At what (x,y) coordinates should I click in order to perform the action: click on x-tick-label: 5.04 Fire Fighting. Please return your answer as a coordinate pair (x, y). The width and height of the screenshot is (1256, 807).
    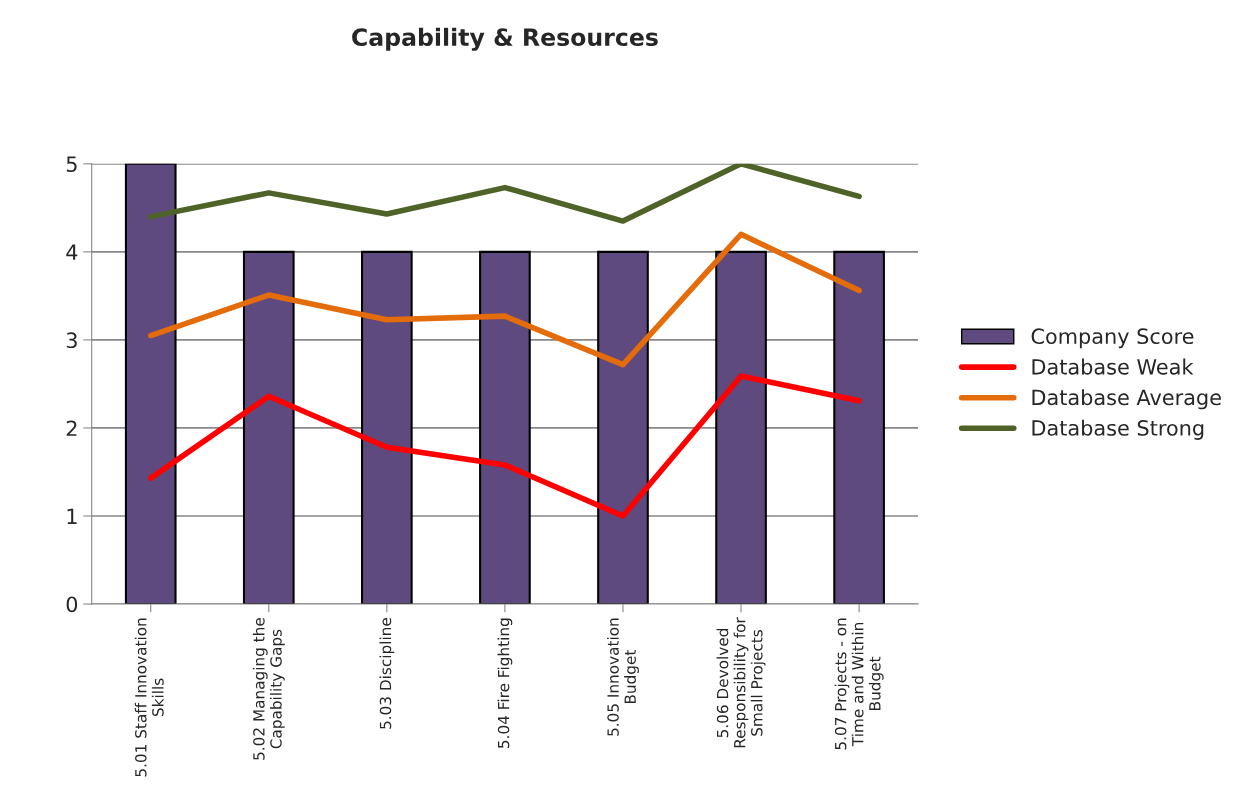
    Looking at the image, I should click on (505, 683).